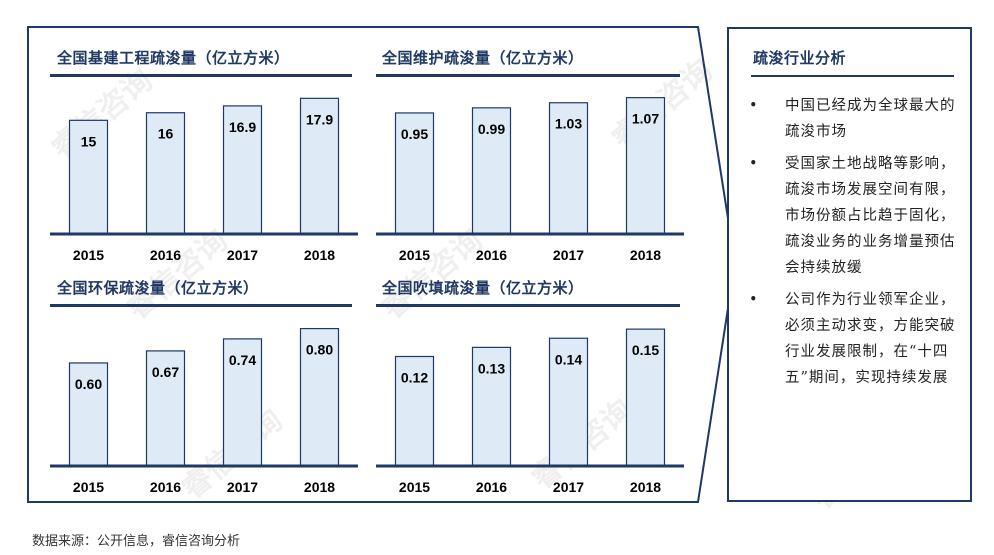 This screenshot has width=994, height=555. Describe the element at coordinates (491, 368) in the screenshot. I see `data-label-2016: 0.13` at that location.